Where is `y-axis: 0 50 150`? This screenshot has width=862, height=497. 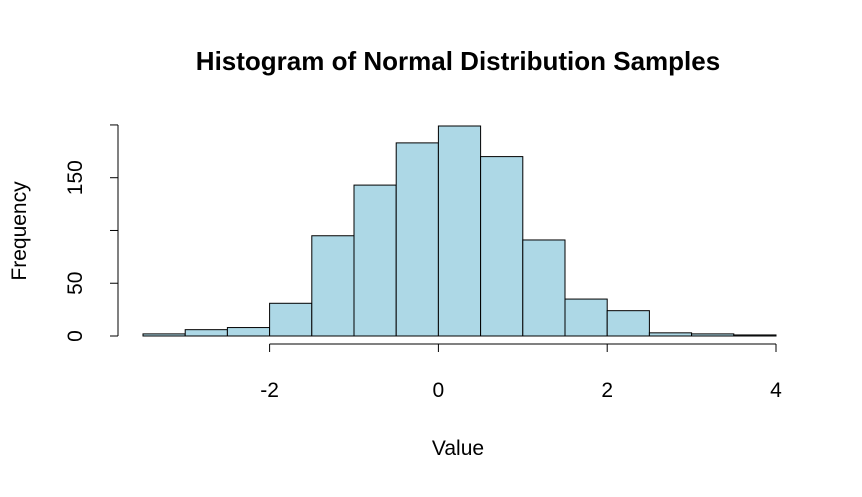 y-axis: 0 50 150 is located at coordinates (91, 233).